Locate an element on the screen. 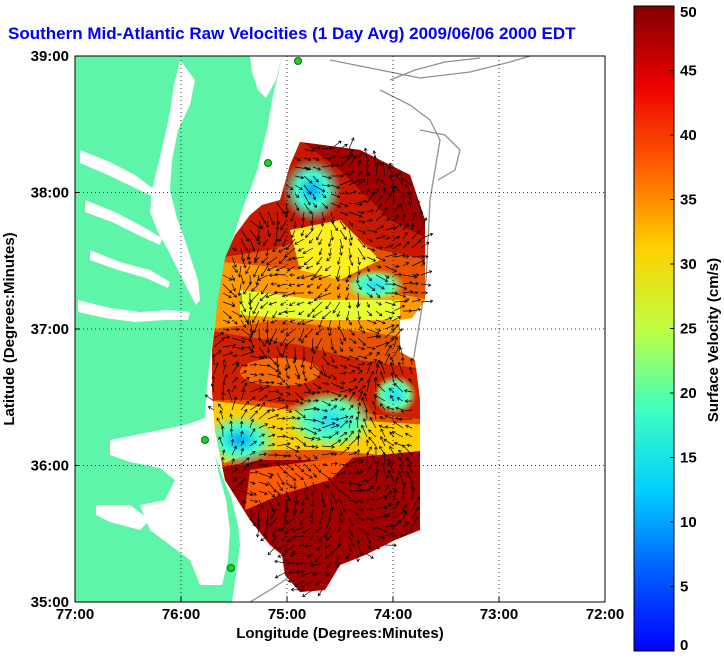 The image size is (724, 659). y-tick-label: 38:00 is located at coordinates (50, 193).